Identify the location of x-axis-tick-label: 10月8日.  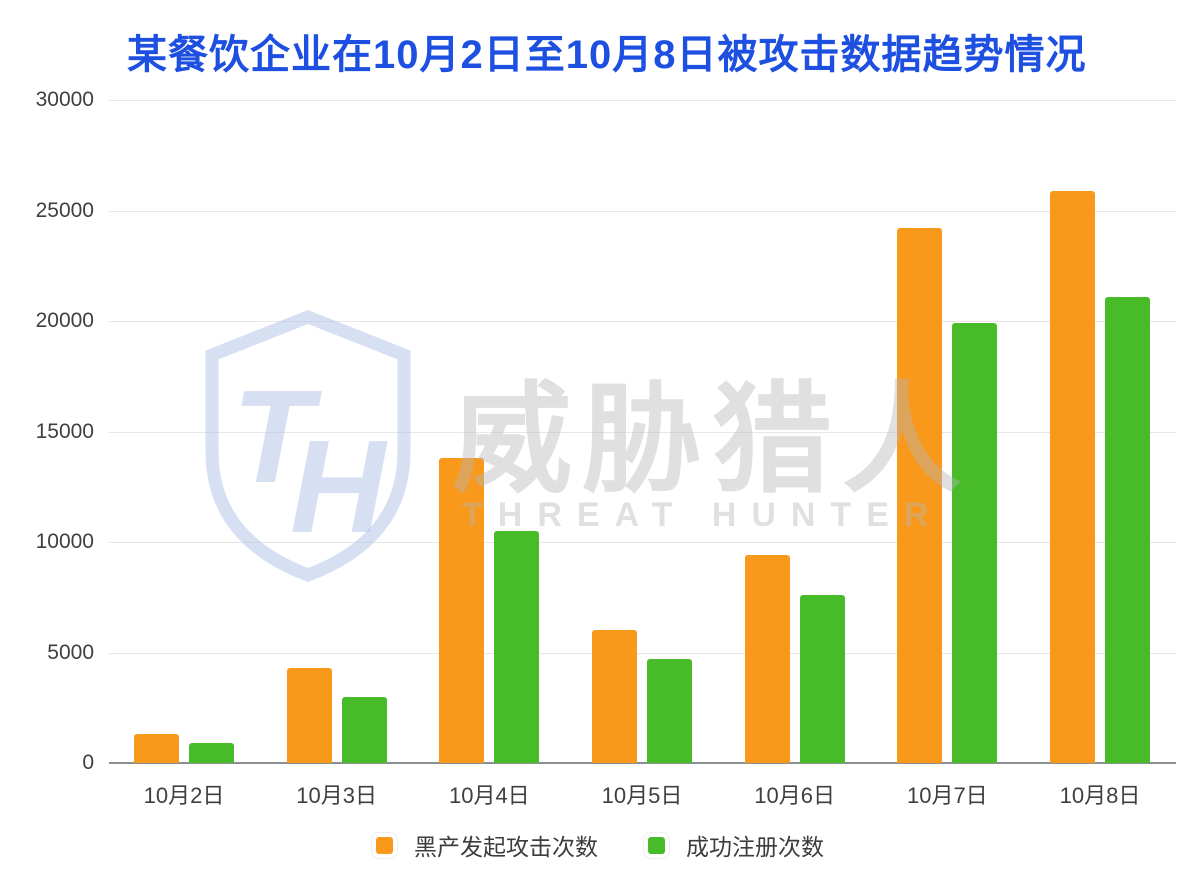
(1100, 795).